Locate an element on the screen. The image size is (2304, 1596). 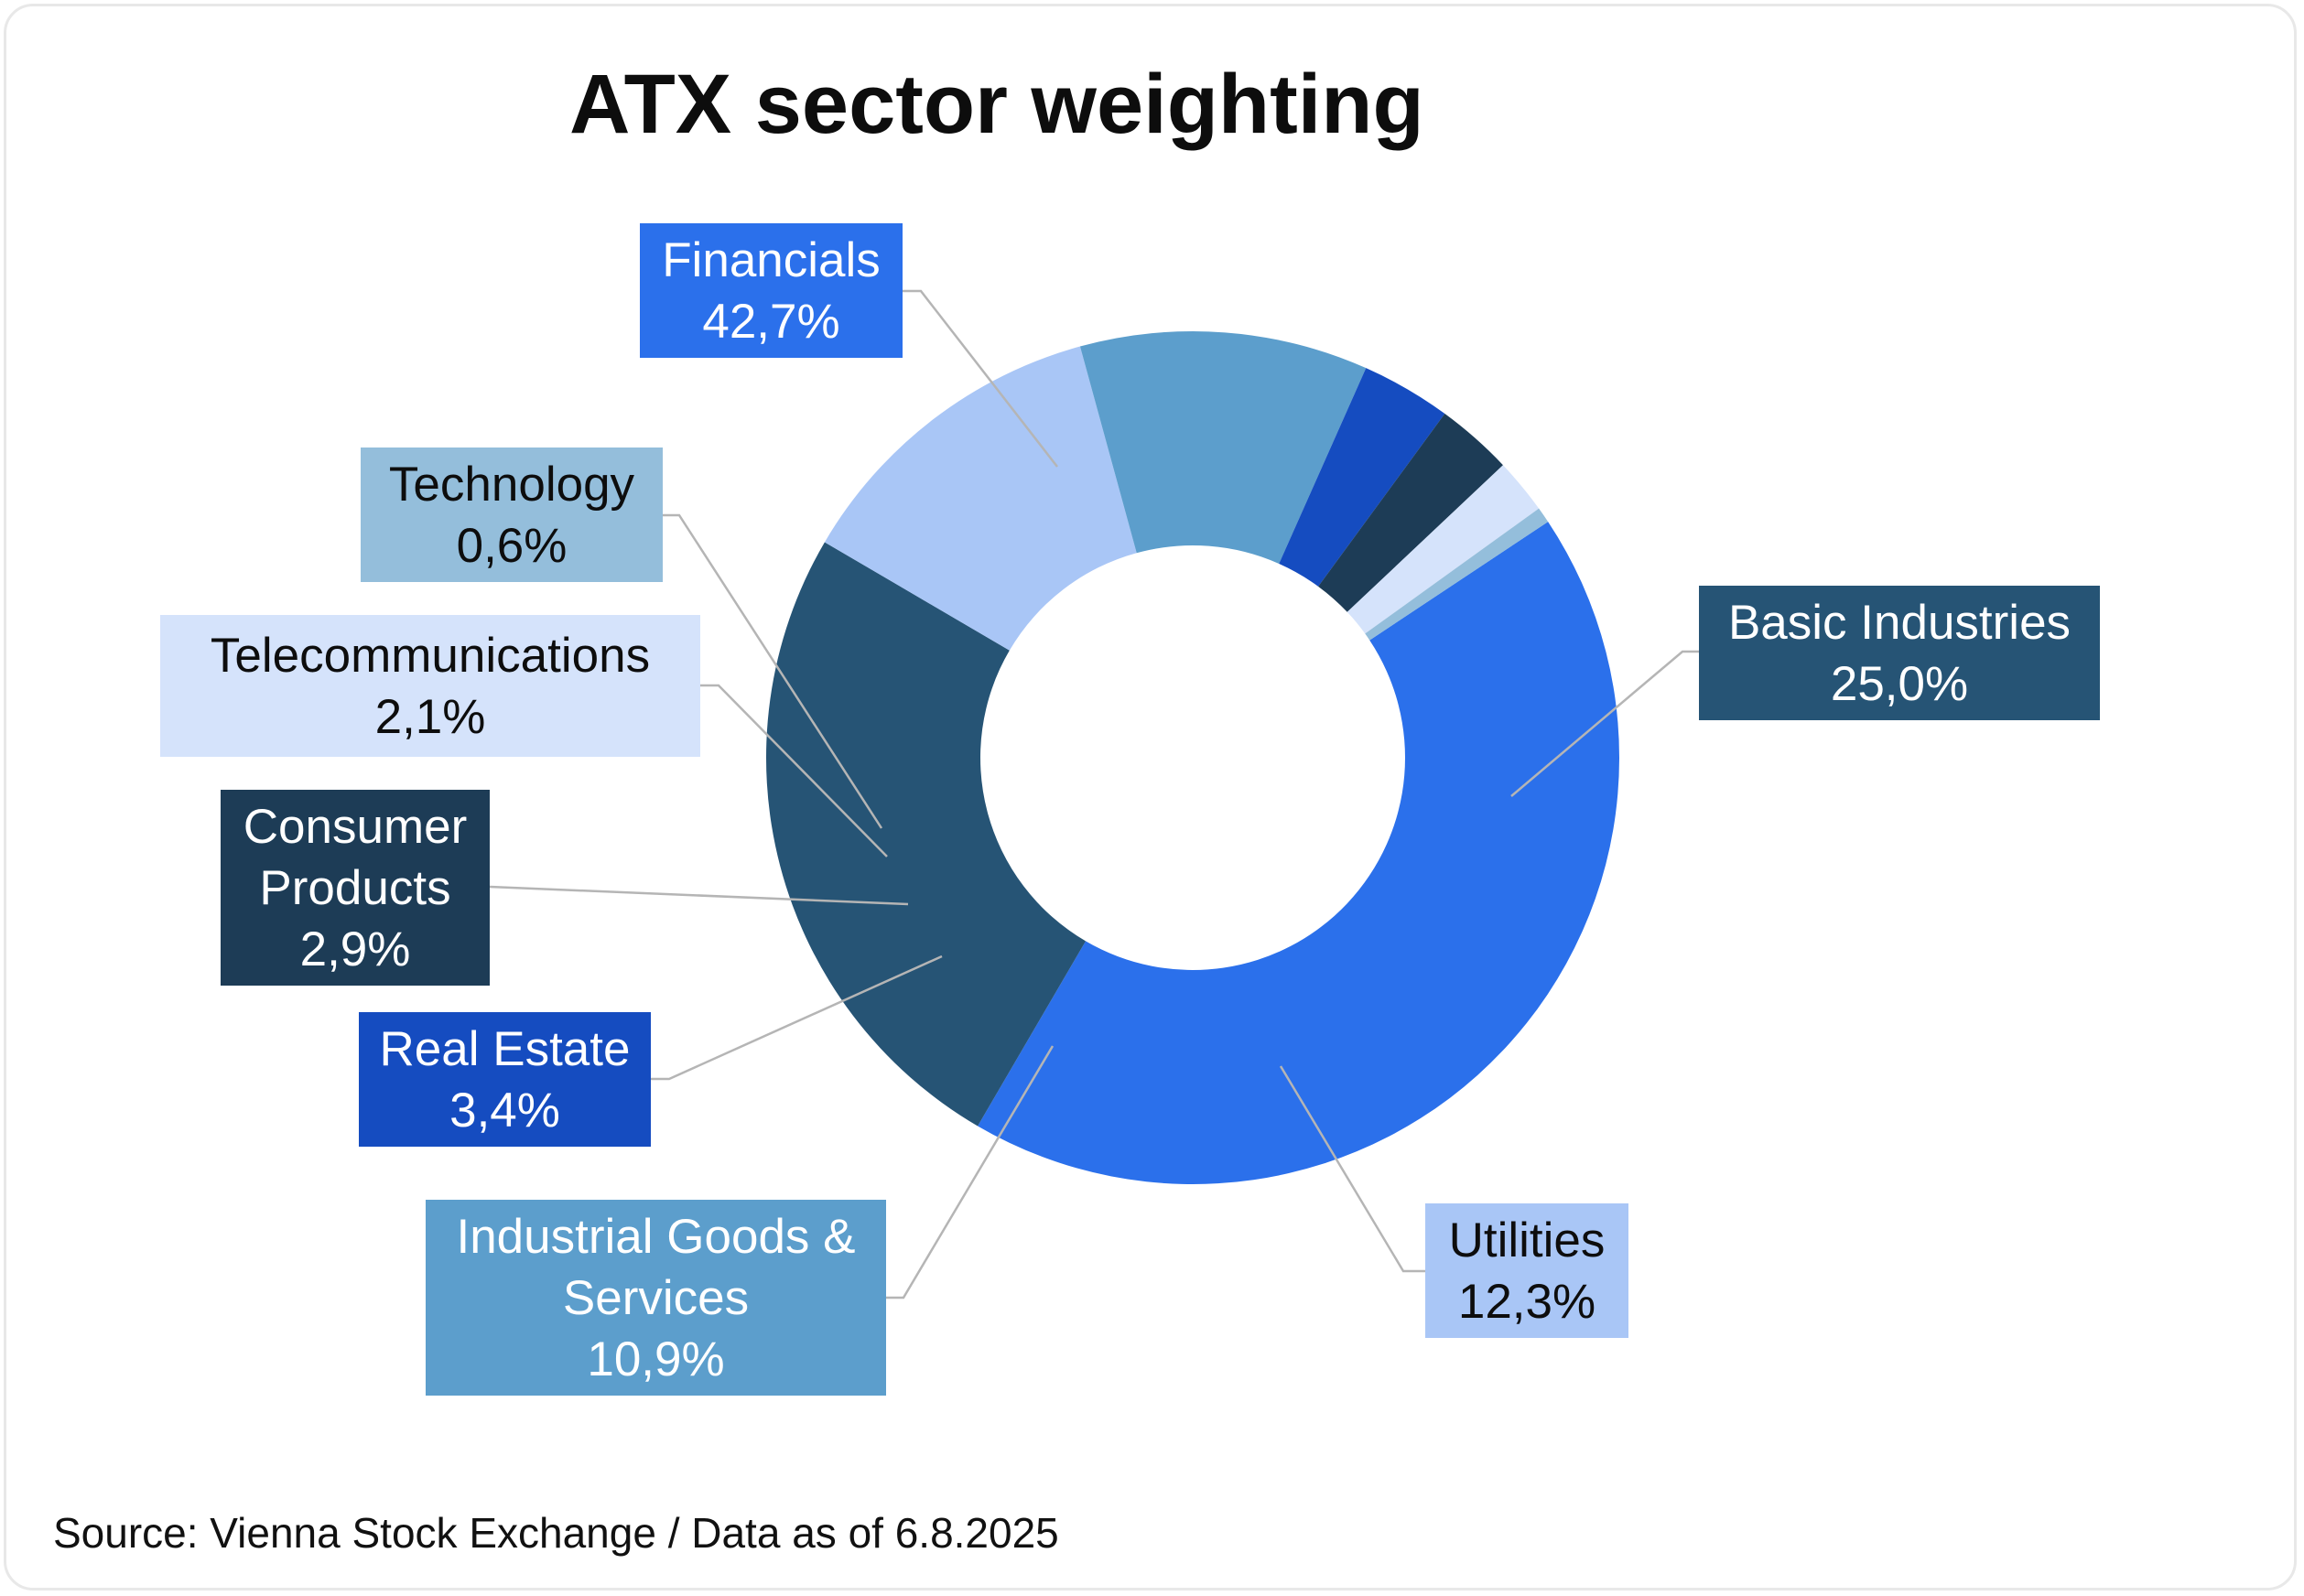
label-category: Telecommunications is located at coordinates (431, 655).